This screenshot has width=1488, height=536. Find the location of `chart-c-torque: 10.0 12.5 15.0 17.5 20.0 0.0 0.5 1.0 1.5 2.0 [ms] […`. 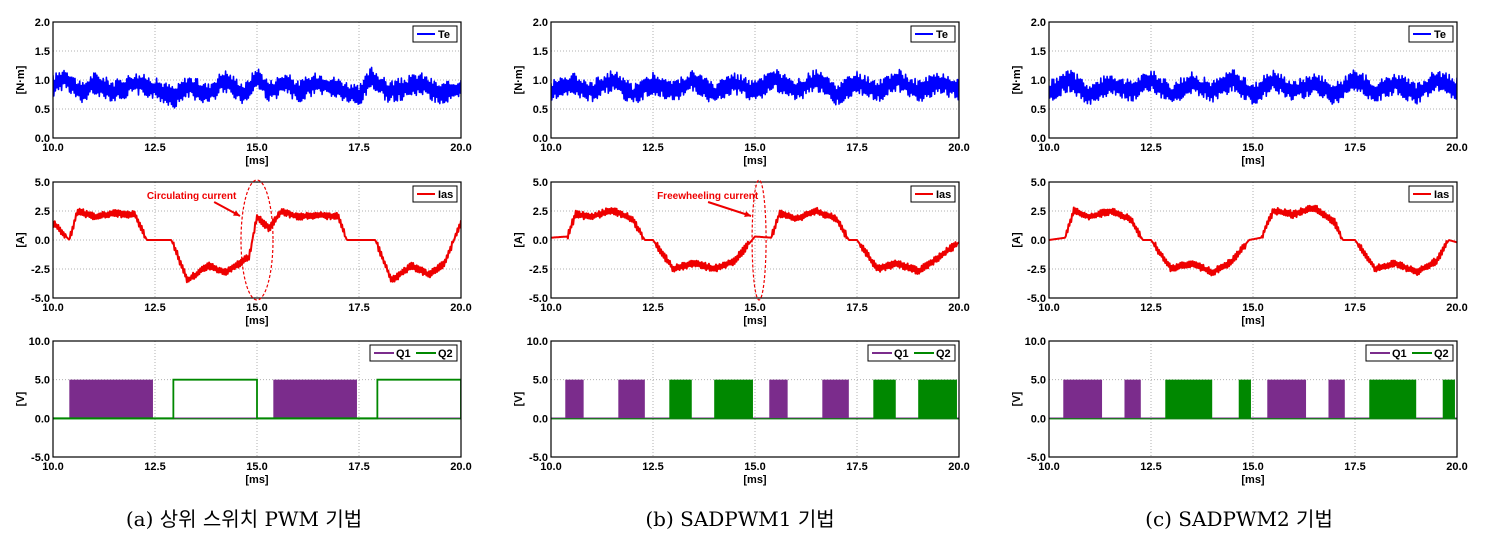

chart-c-torque: 10.0 12.5 15.0 17.5 20.0 0.0 0.5 1.0 1.5 2.0 [ms] [… is located at coordinates (1239, 92).